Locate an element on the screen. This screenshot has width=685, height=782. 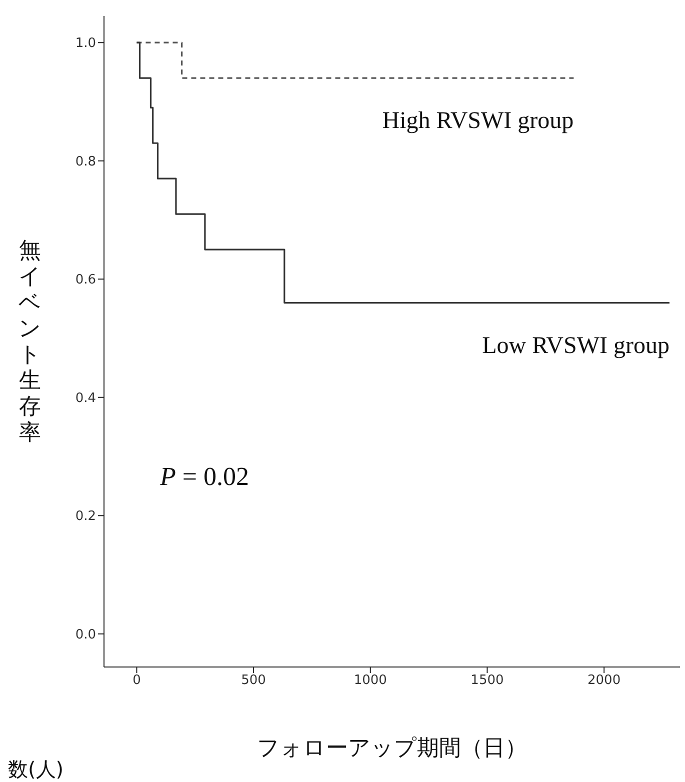
y-tick-label: 0.0 is located at coordinates (85, 635).